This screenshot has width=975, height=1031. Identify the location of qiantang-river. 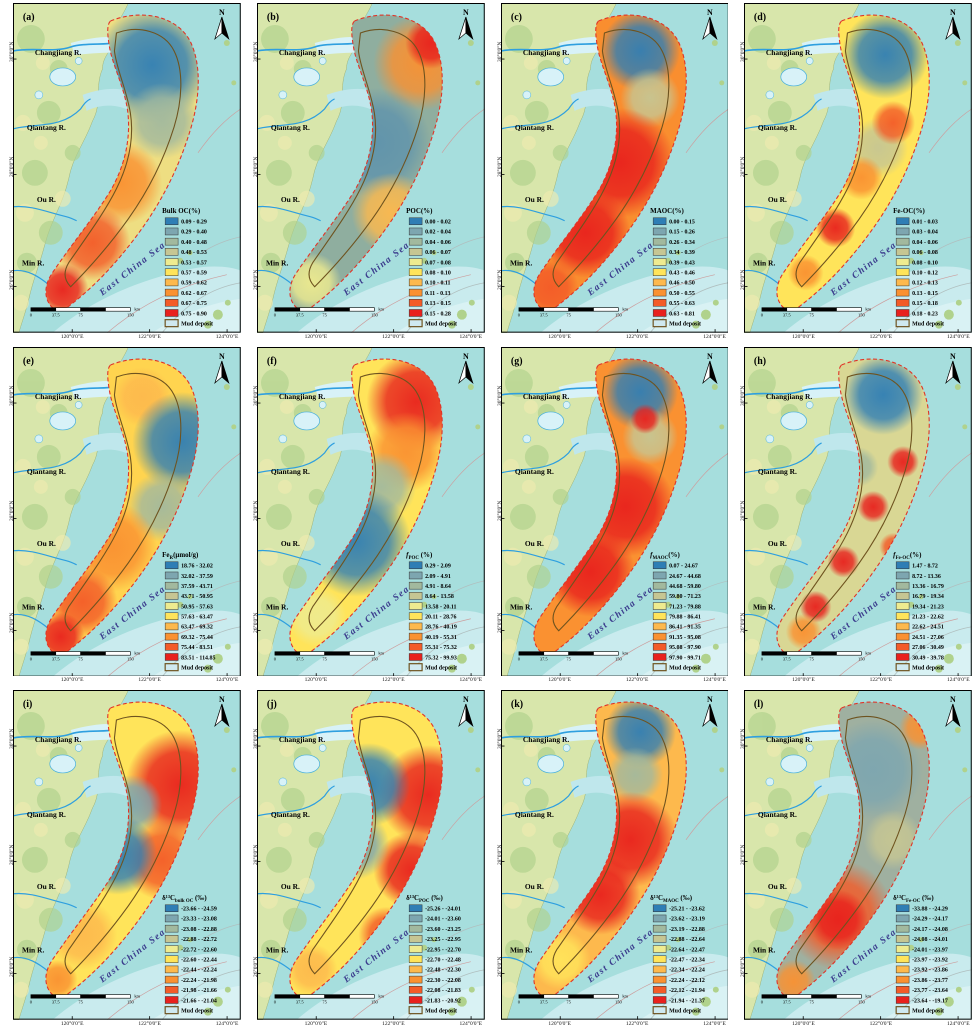
(52, 458).